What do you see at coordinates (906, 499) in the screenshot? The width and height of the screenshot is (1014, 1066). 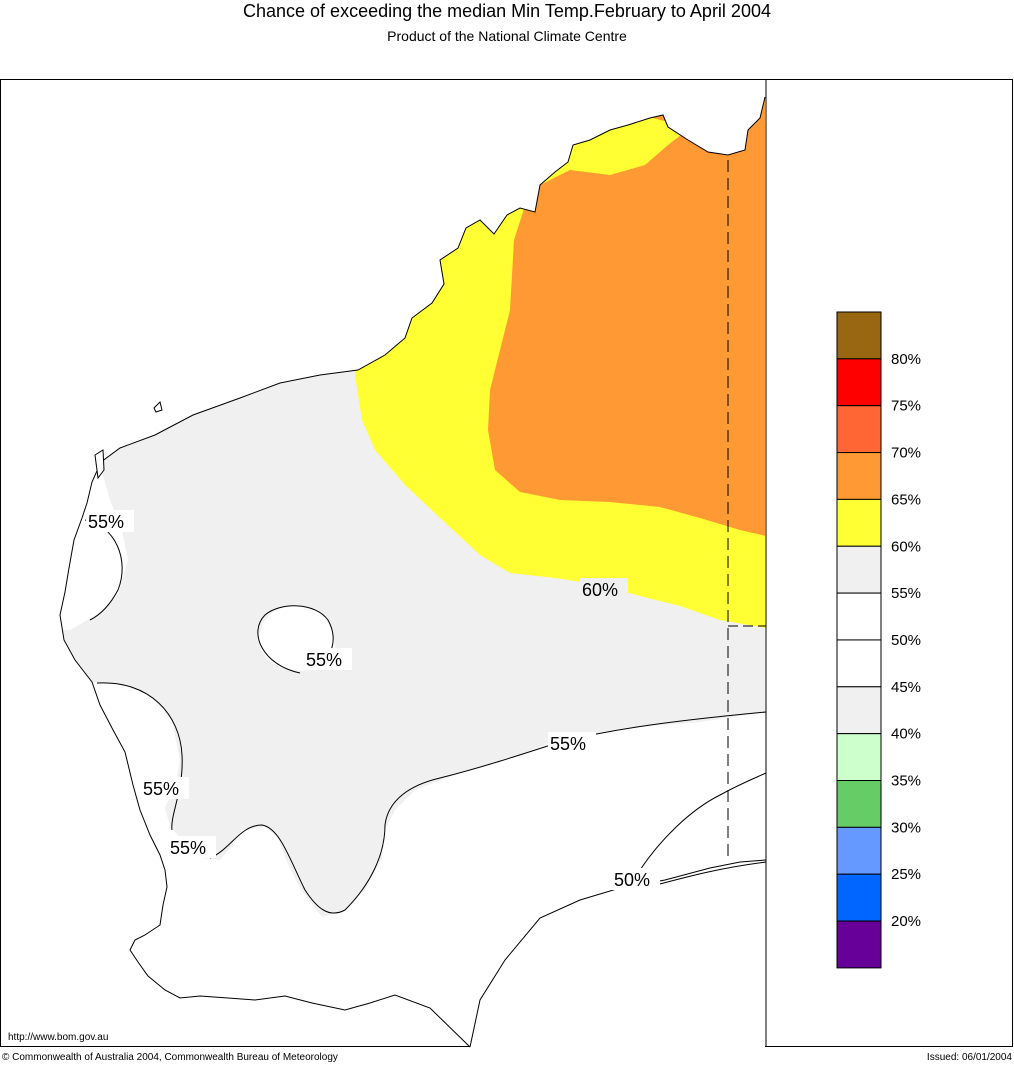 I see `legend-label: 65%` at bounding box center [906, 499].